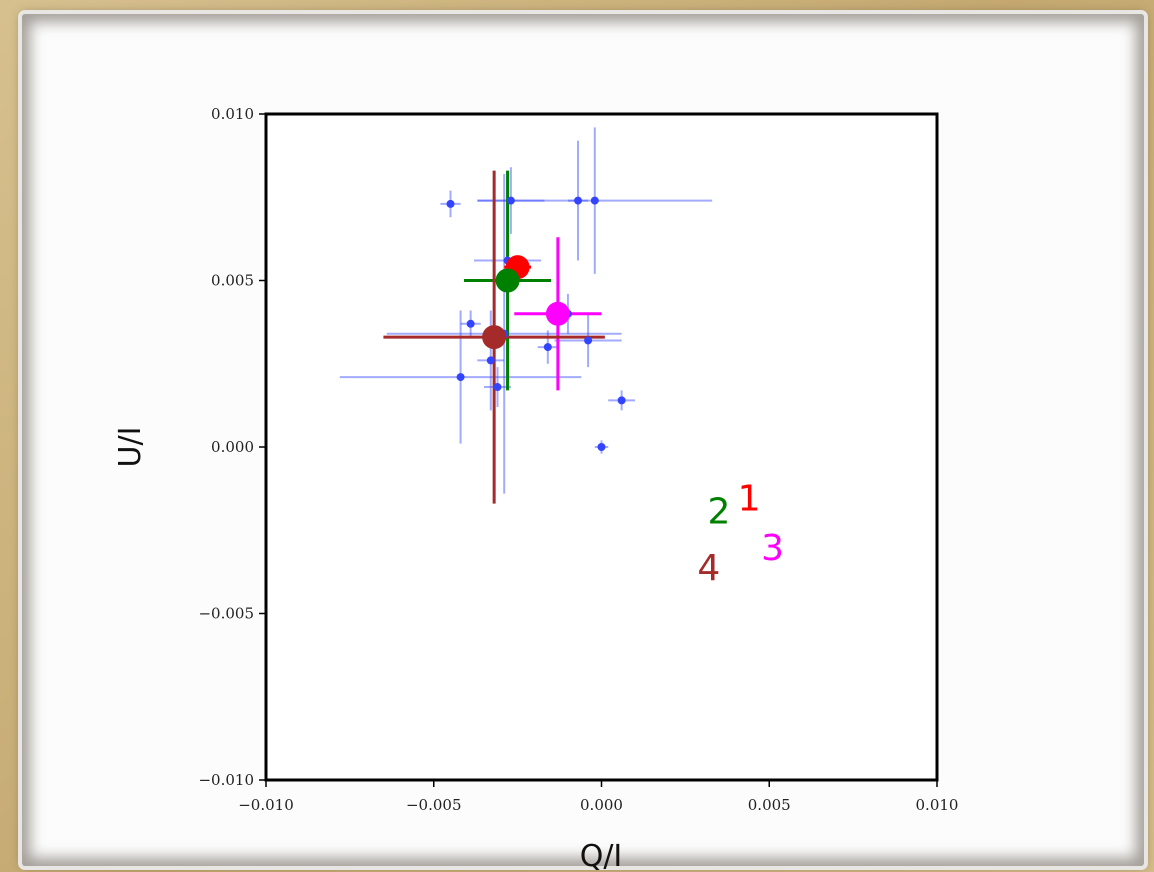 The image size is (1154, 872). Describe the element at coordinates (601, 855) in the screenshot. I see `x-axis-label: Q/I` at that location.